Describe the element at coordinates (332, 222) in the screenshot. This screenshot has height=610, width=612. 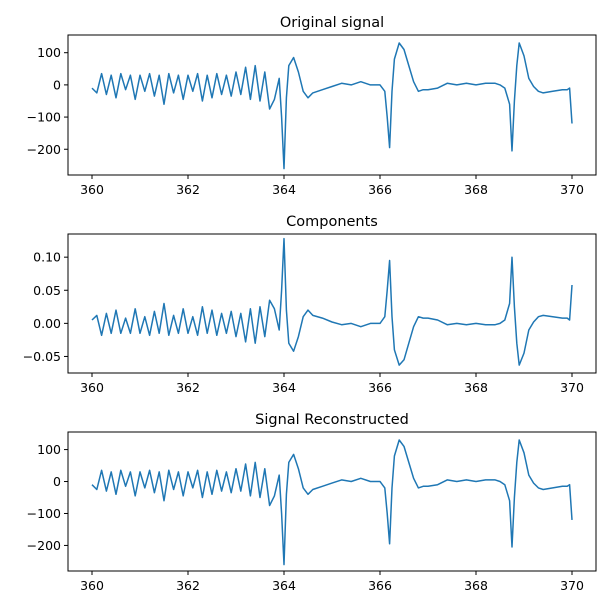
I see `chart-title: Components` at that location.